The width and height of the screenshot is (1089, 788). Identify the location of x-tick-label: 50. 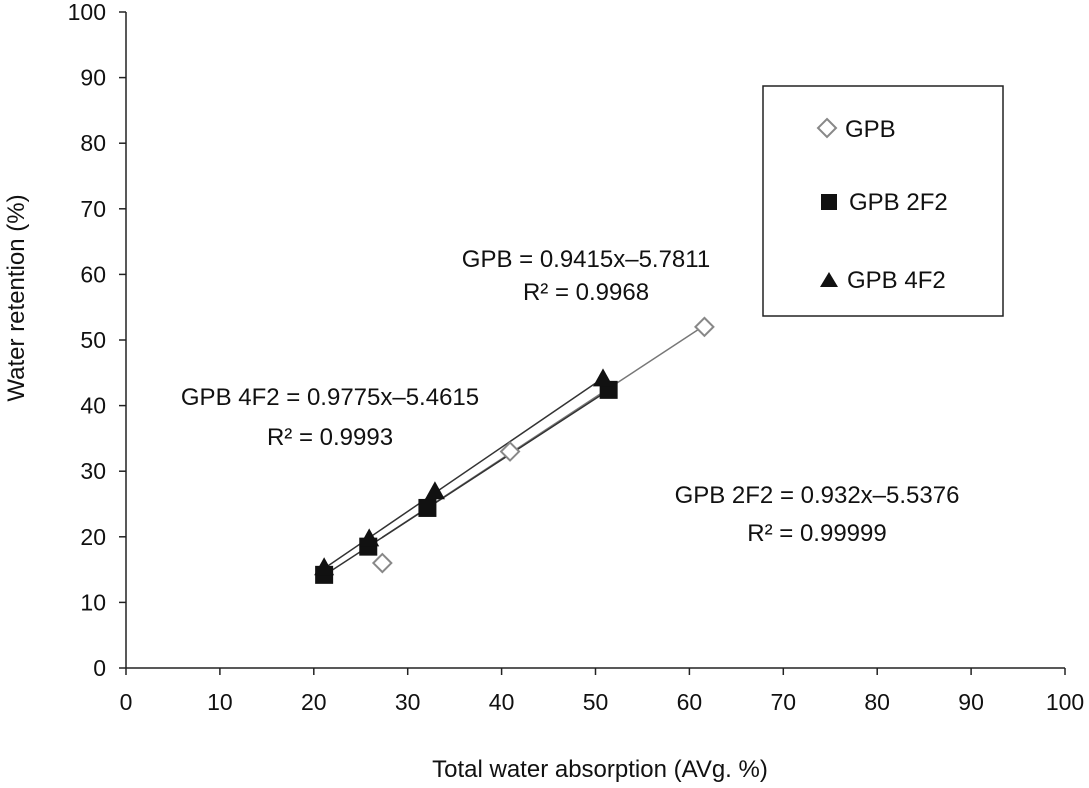
(596, 702).